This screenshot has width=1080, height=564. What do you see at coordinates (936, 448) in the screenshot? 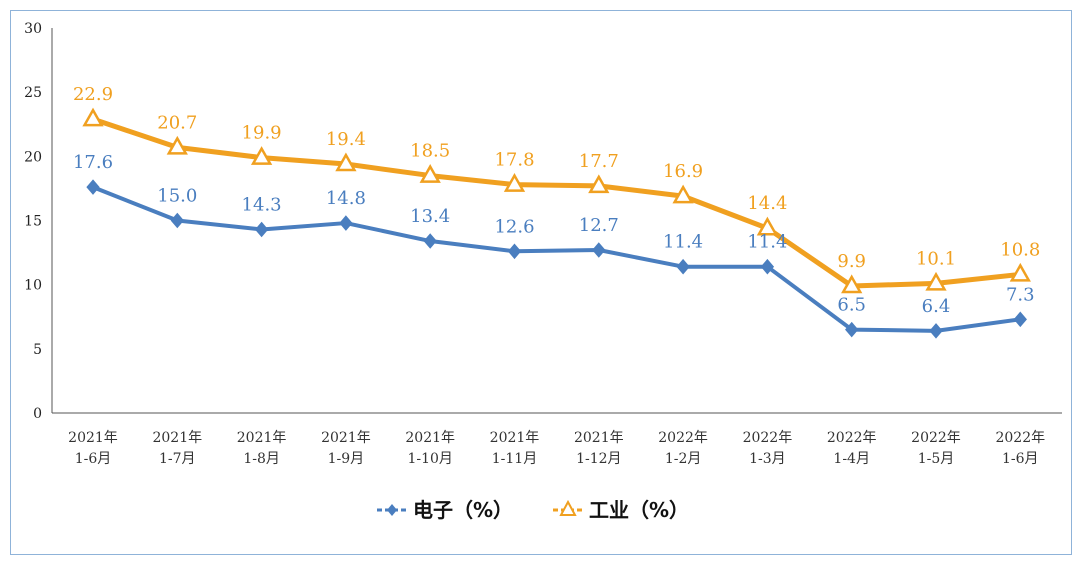
I see `x-tick-label: 2022年 1-5月` at bounding box center [936, 448].